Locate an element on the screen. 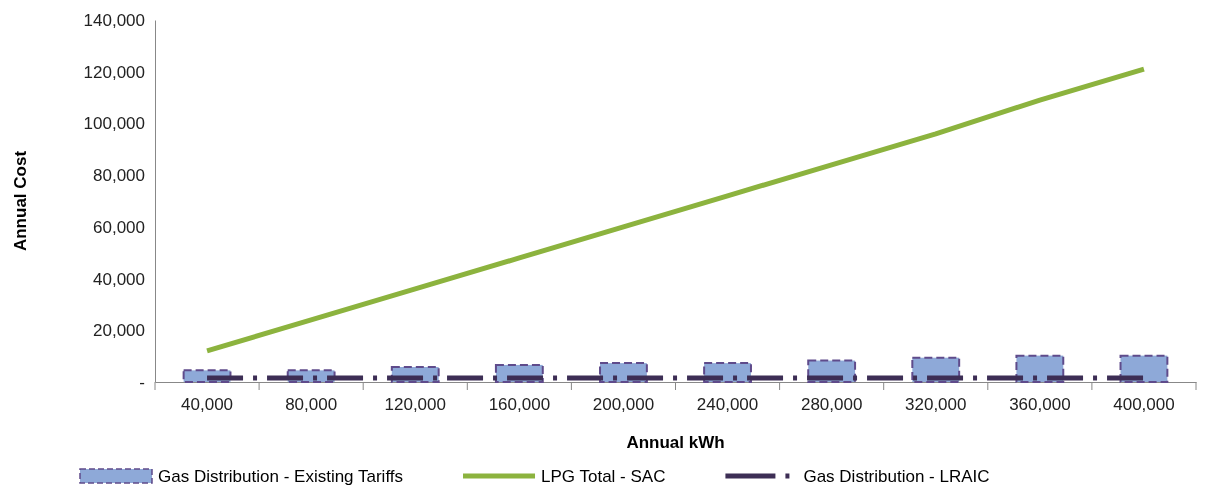 This screenshot has width=1206, height=498. x-tick-label: 240,000 is located at coordinates (727, 405).